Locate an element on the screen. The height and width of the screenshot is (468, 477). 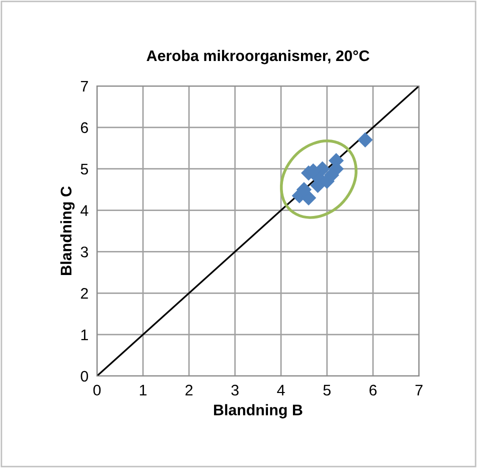
y-tick-label: 5 is located at coordinates (84, 169).